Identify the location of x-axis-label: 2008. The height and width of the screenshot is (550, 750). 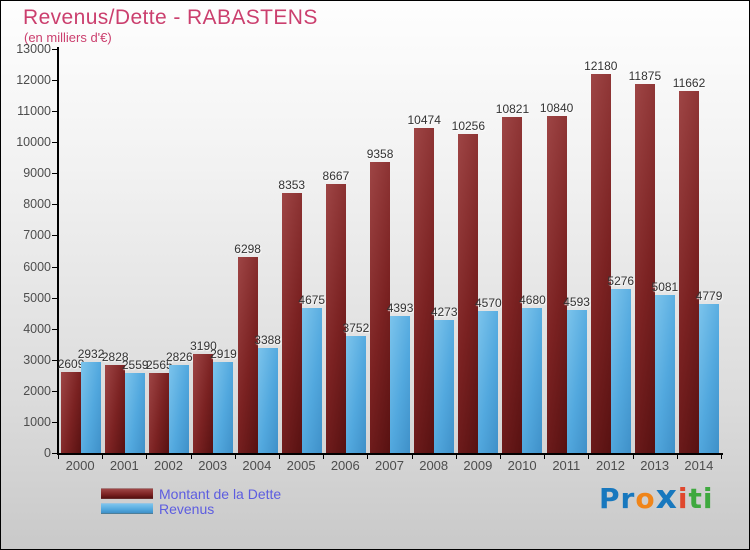
(434, 465).